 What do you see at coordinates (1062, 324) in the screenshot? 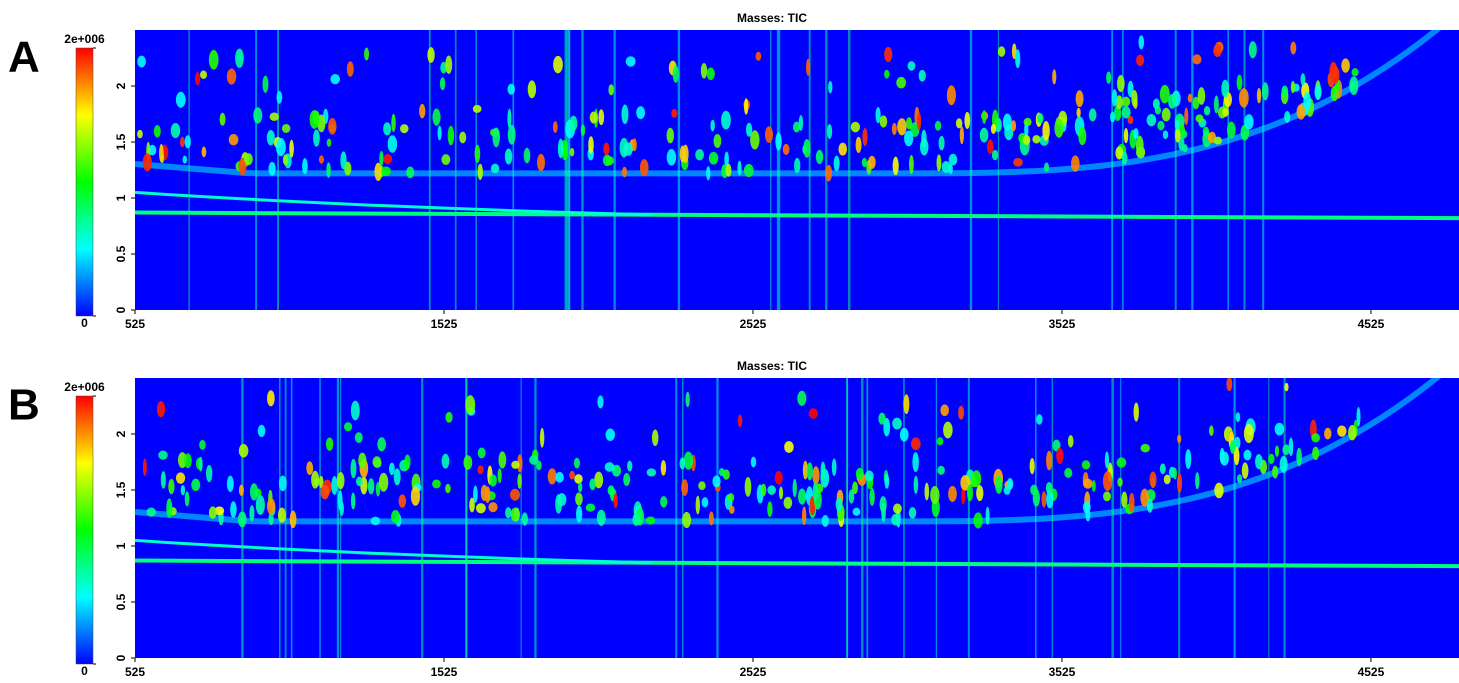
I see `x-tick-label: 3525` at bounding box center [1062, 324].